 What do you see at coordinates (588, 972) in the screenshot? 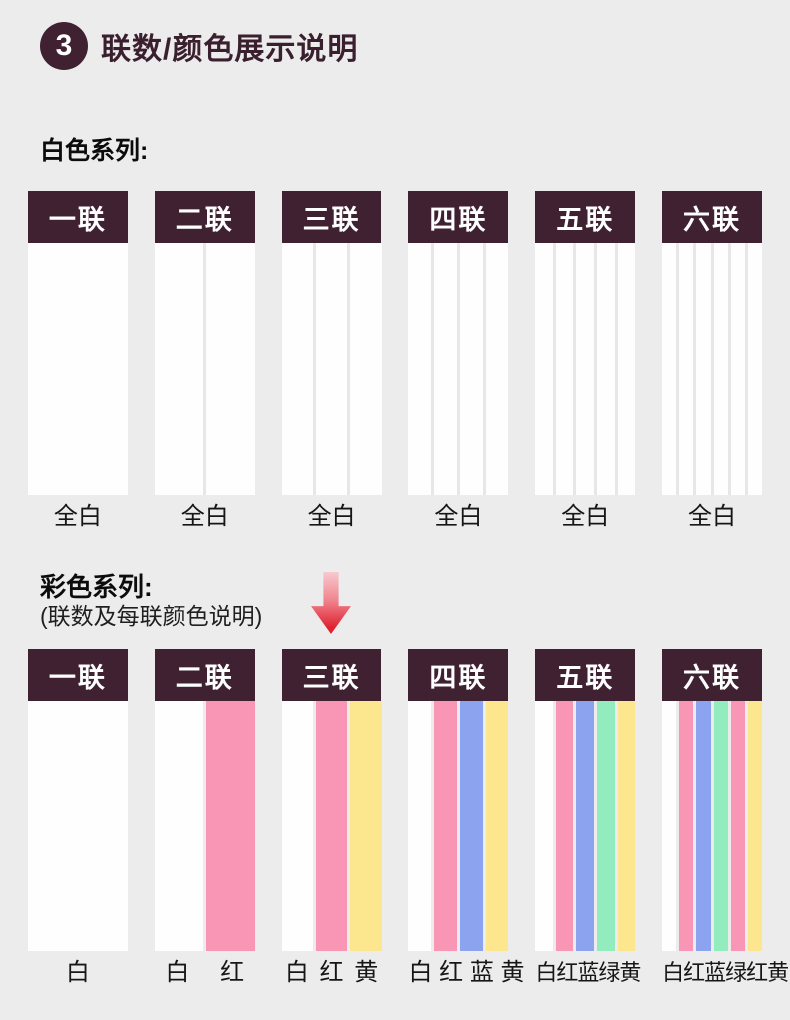
I see `column-caption: 白红蓝绿黄` at bounding box center [588, 972].